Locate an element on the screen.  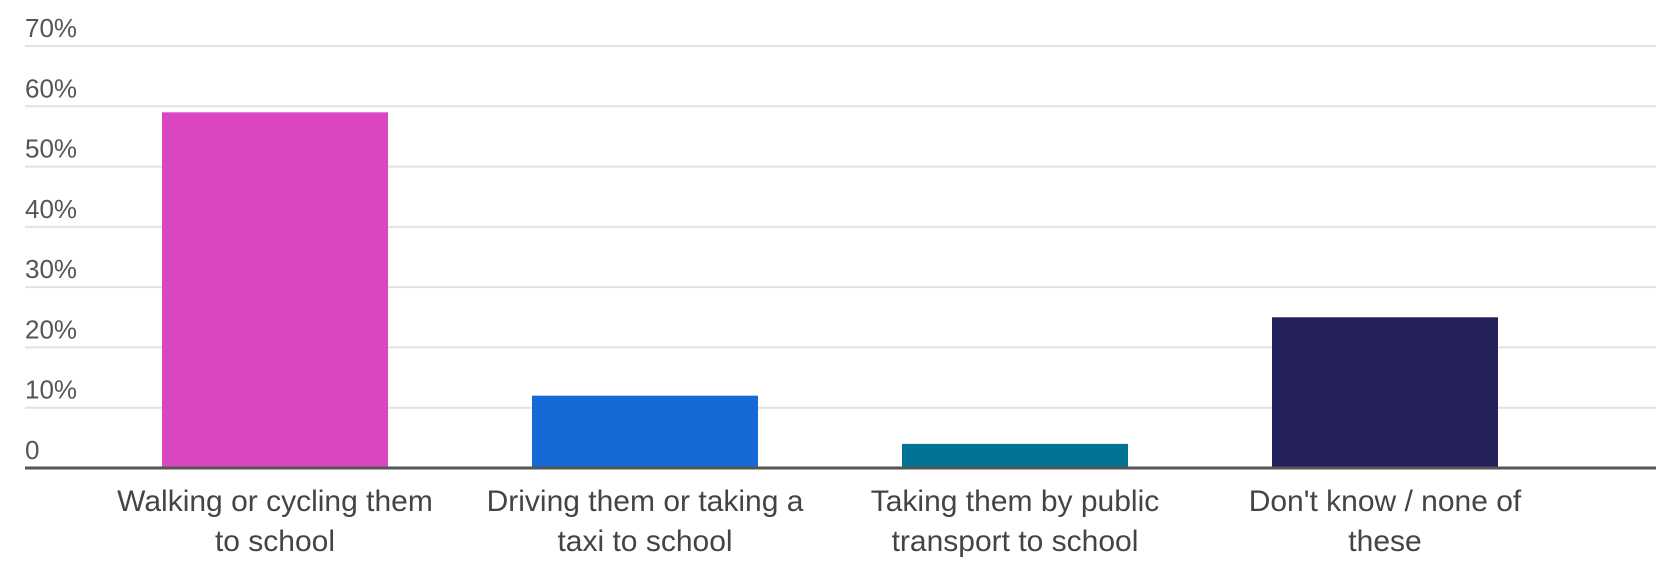
x-category-label: transport to school is located at coordinates (1015, 541).